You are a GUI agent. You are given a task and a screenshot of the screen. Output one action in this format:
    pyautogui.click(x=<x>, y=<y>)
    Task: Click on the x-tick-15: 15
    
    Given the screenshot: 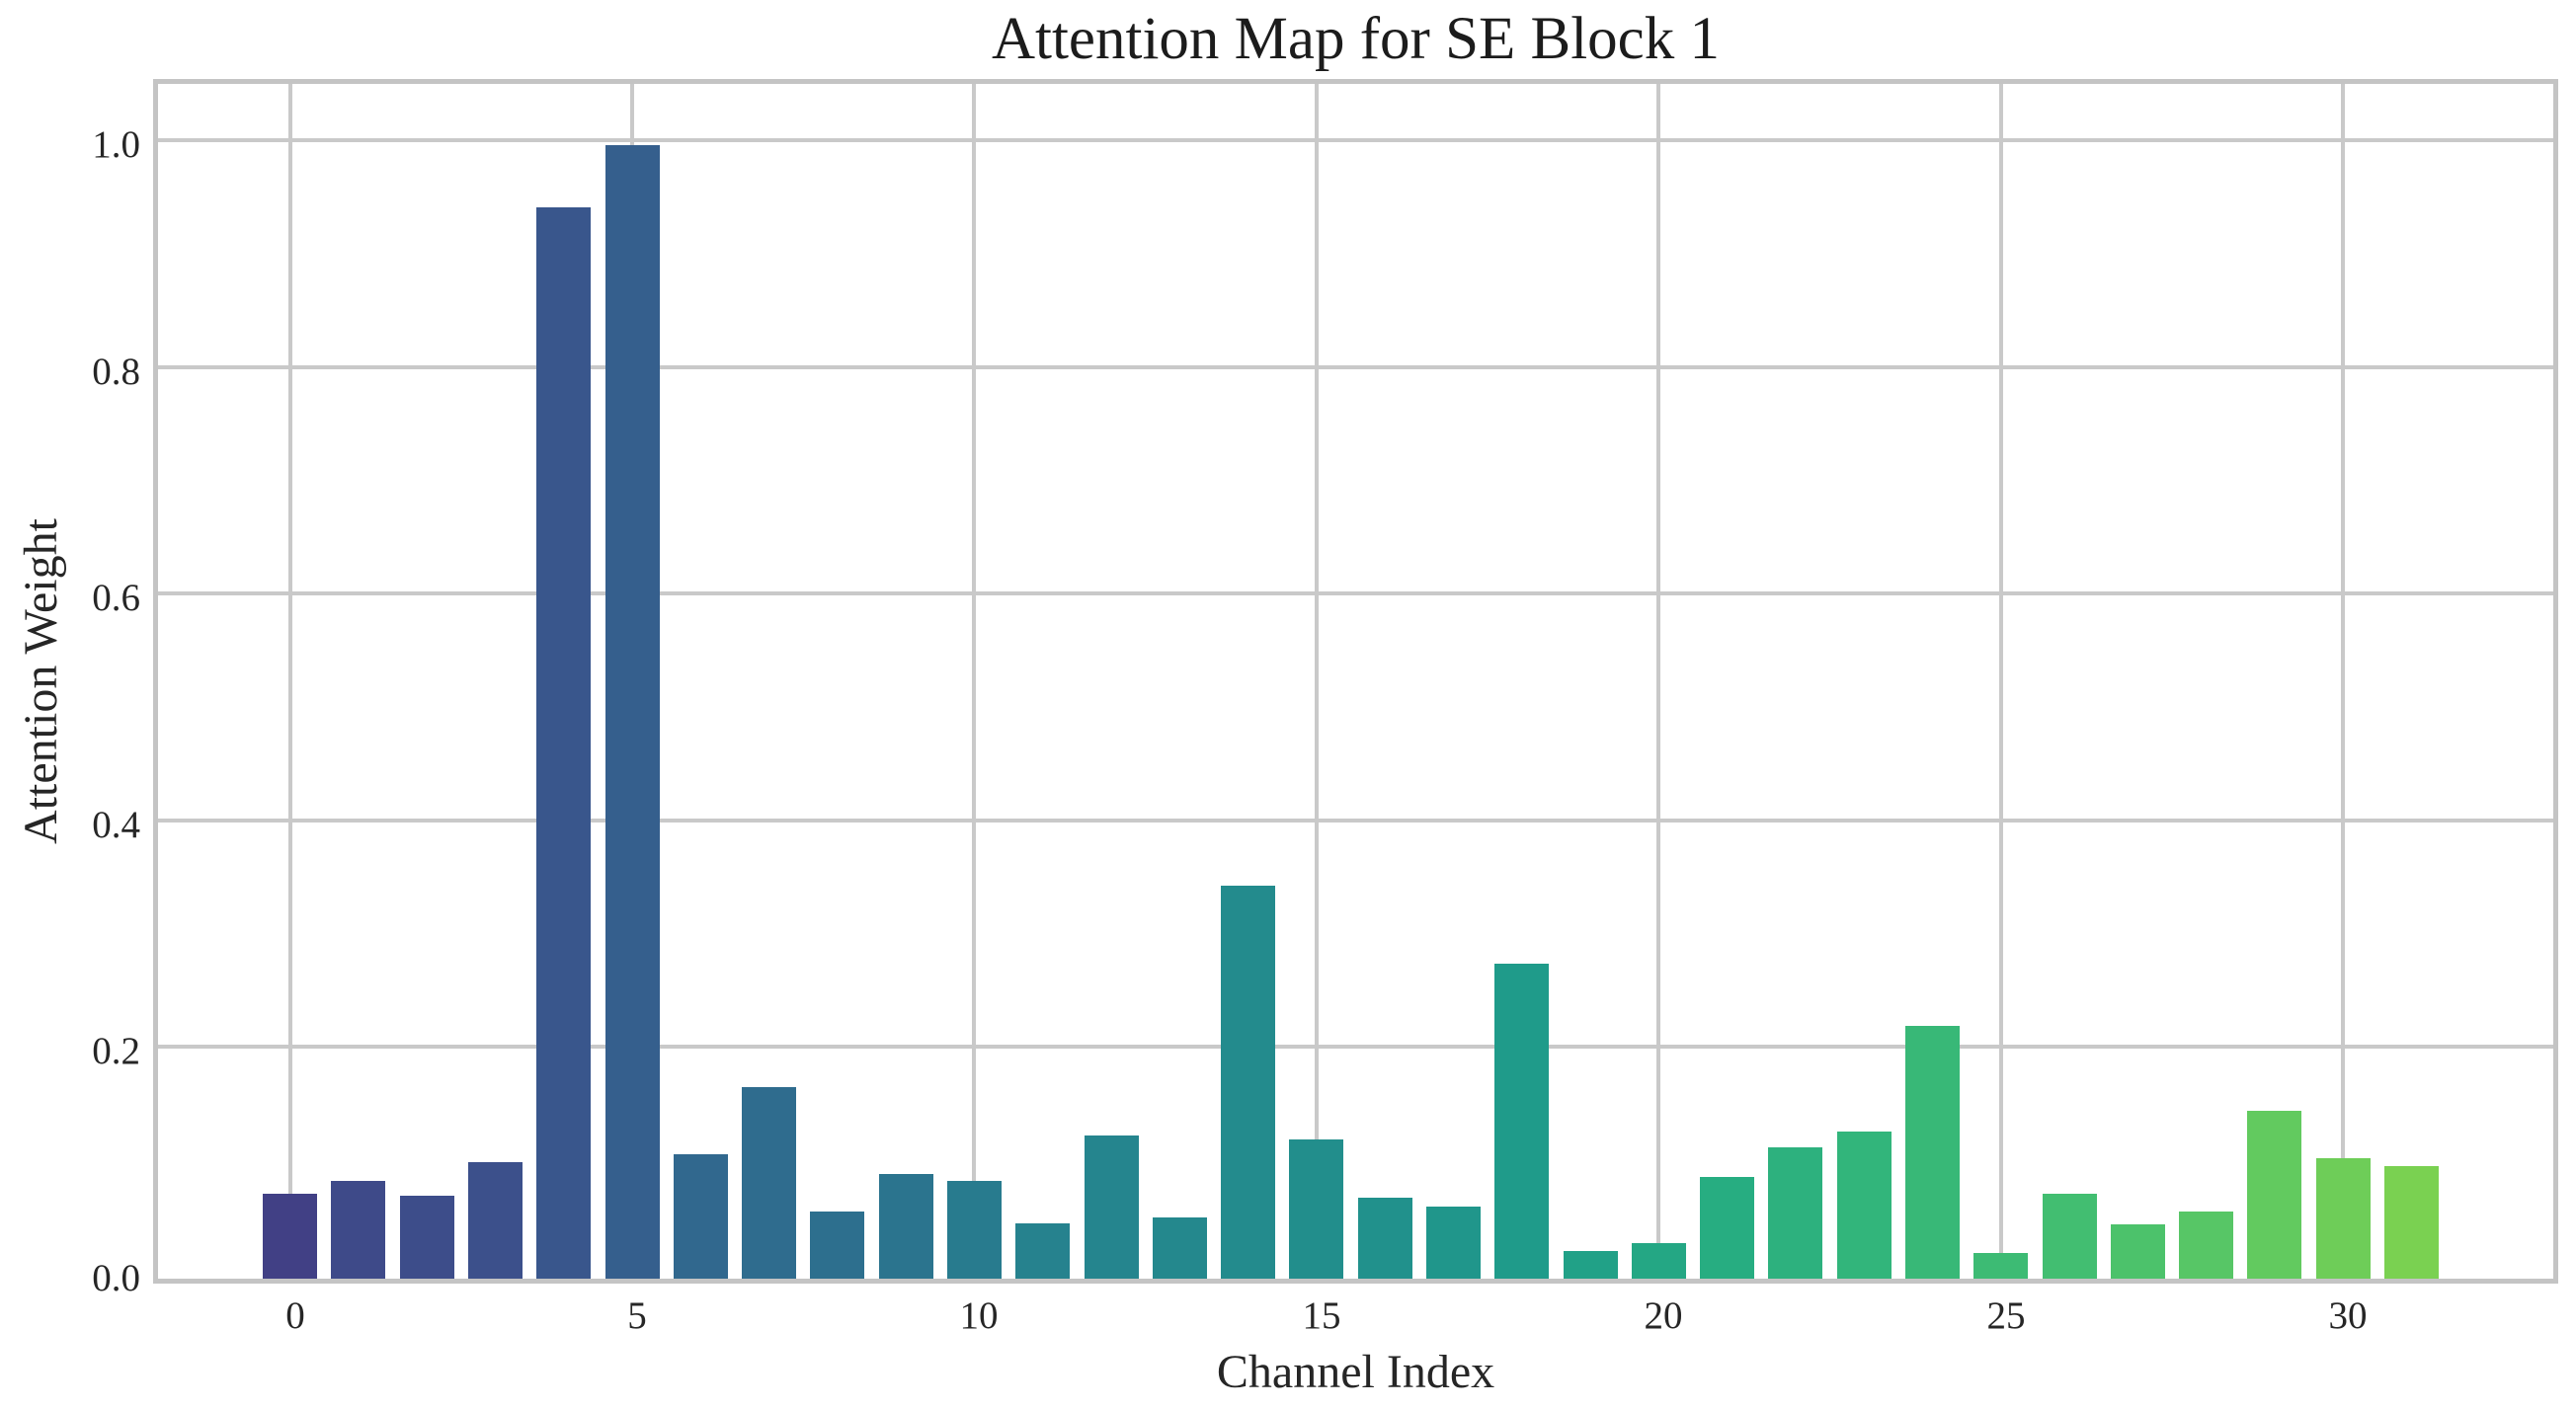 What is the action you would take?
    pyautogui.click(x=1321, y=1315)
    